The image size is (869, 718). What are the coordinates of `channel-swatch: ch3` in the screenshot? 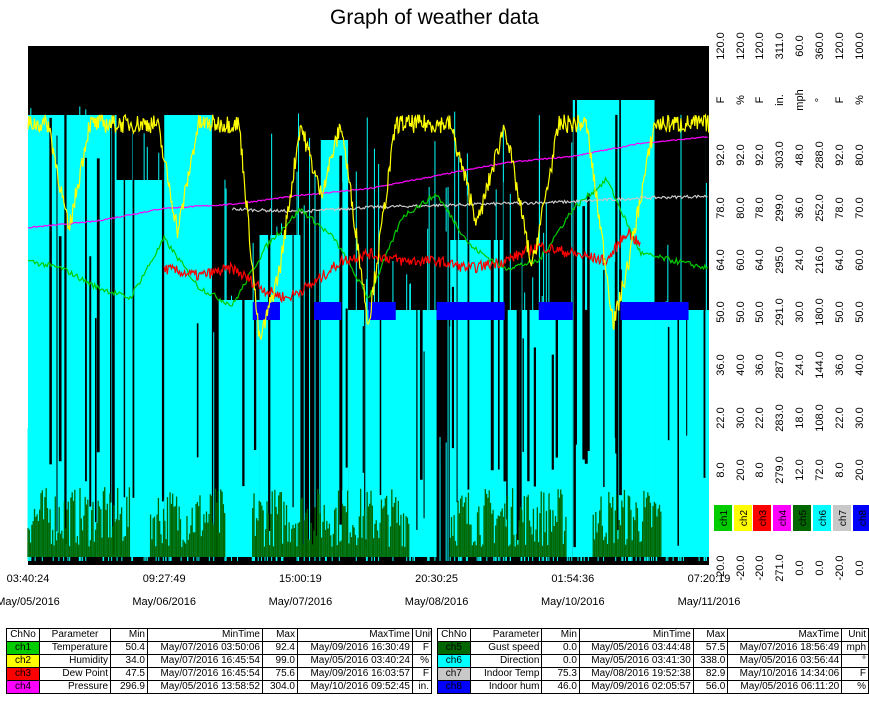 It's located at (23, 674).